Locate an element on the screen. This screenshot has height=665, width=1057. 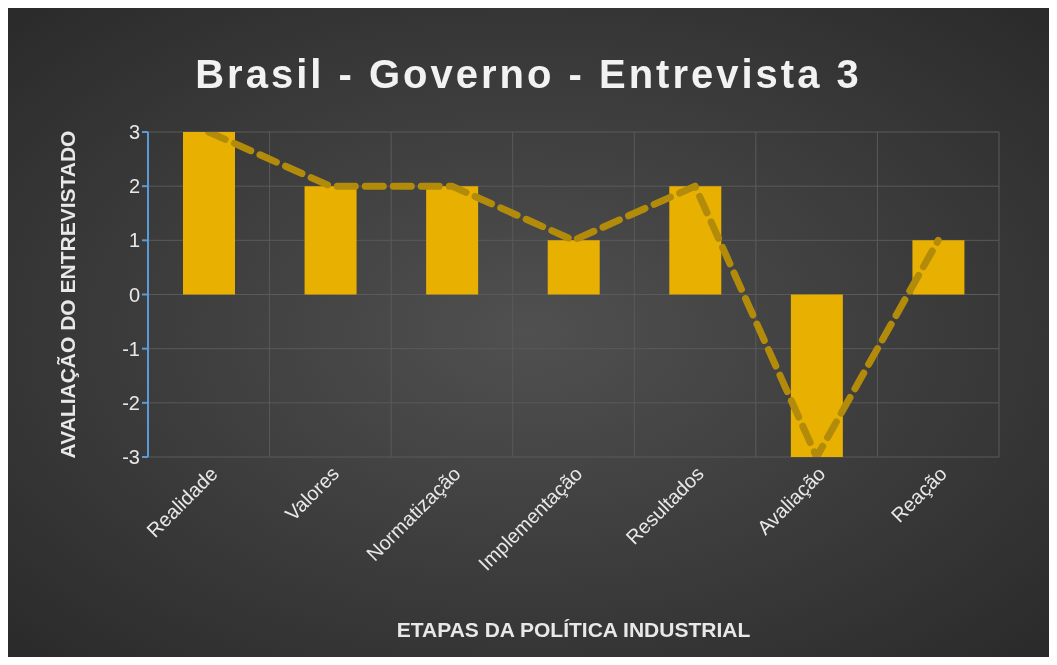
y-tick-label: 1 is located at coordinates (134, 240).